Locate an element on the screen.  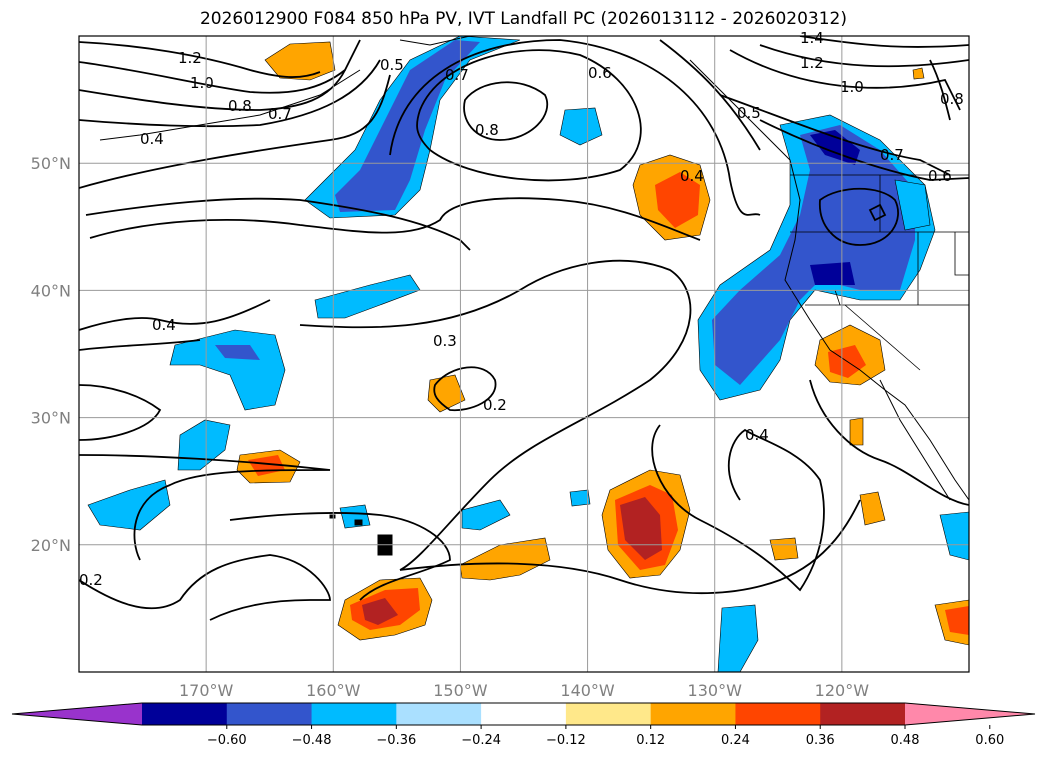
shading-negative-pacific-nw-core is located at coordinates (813, 255).